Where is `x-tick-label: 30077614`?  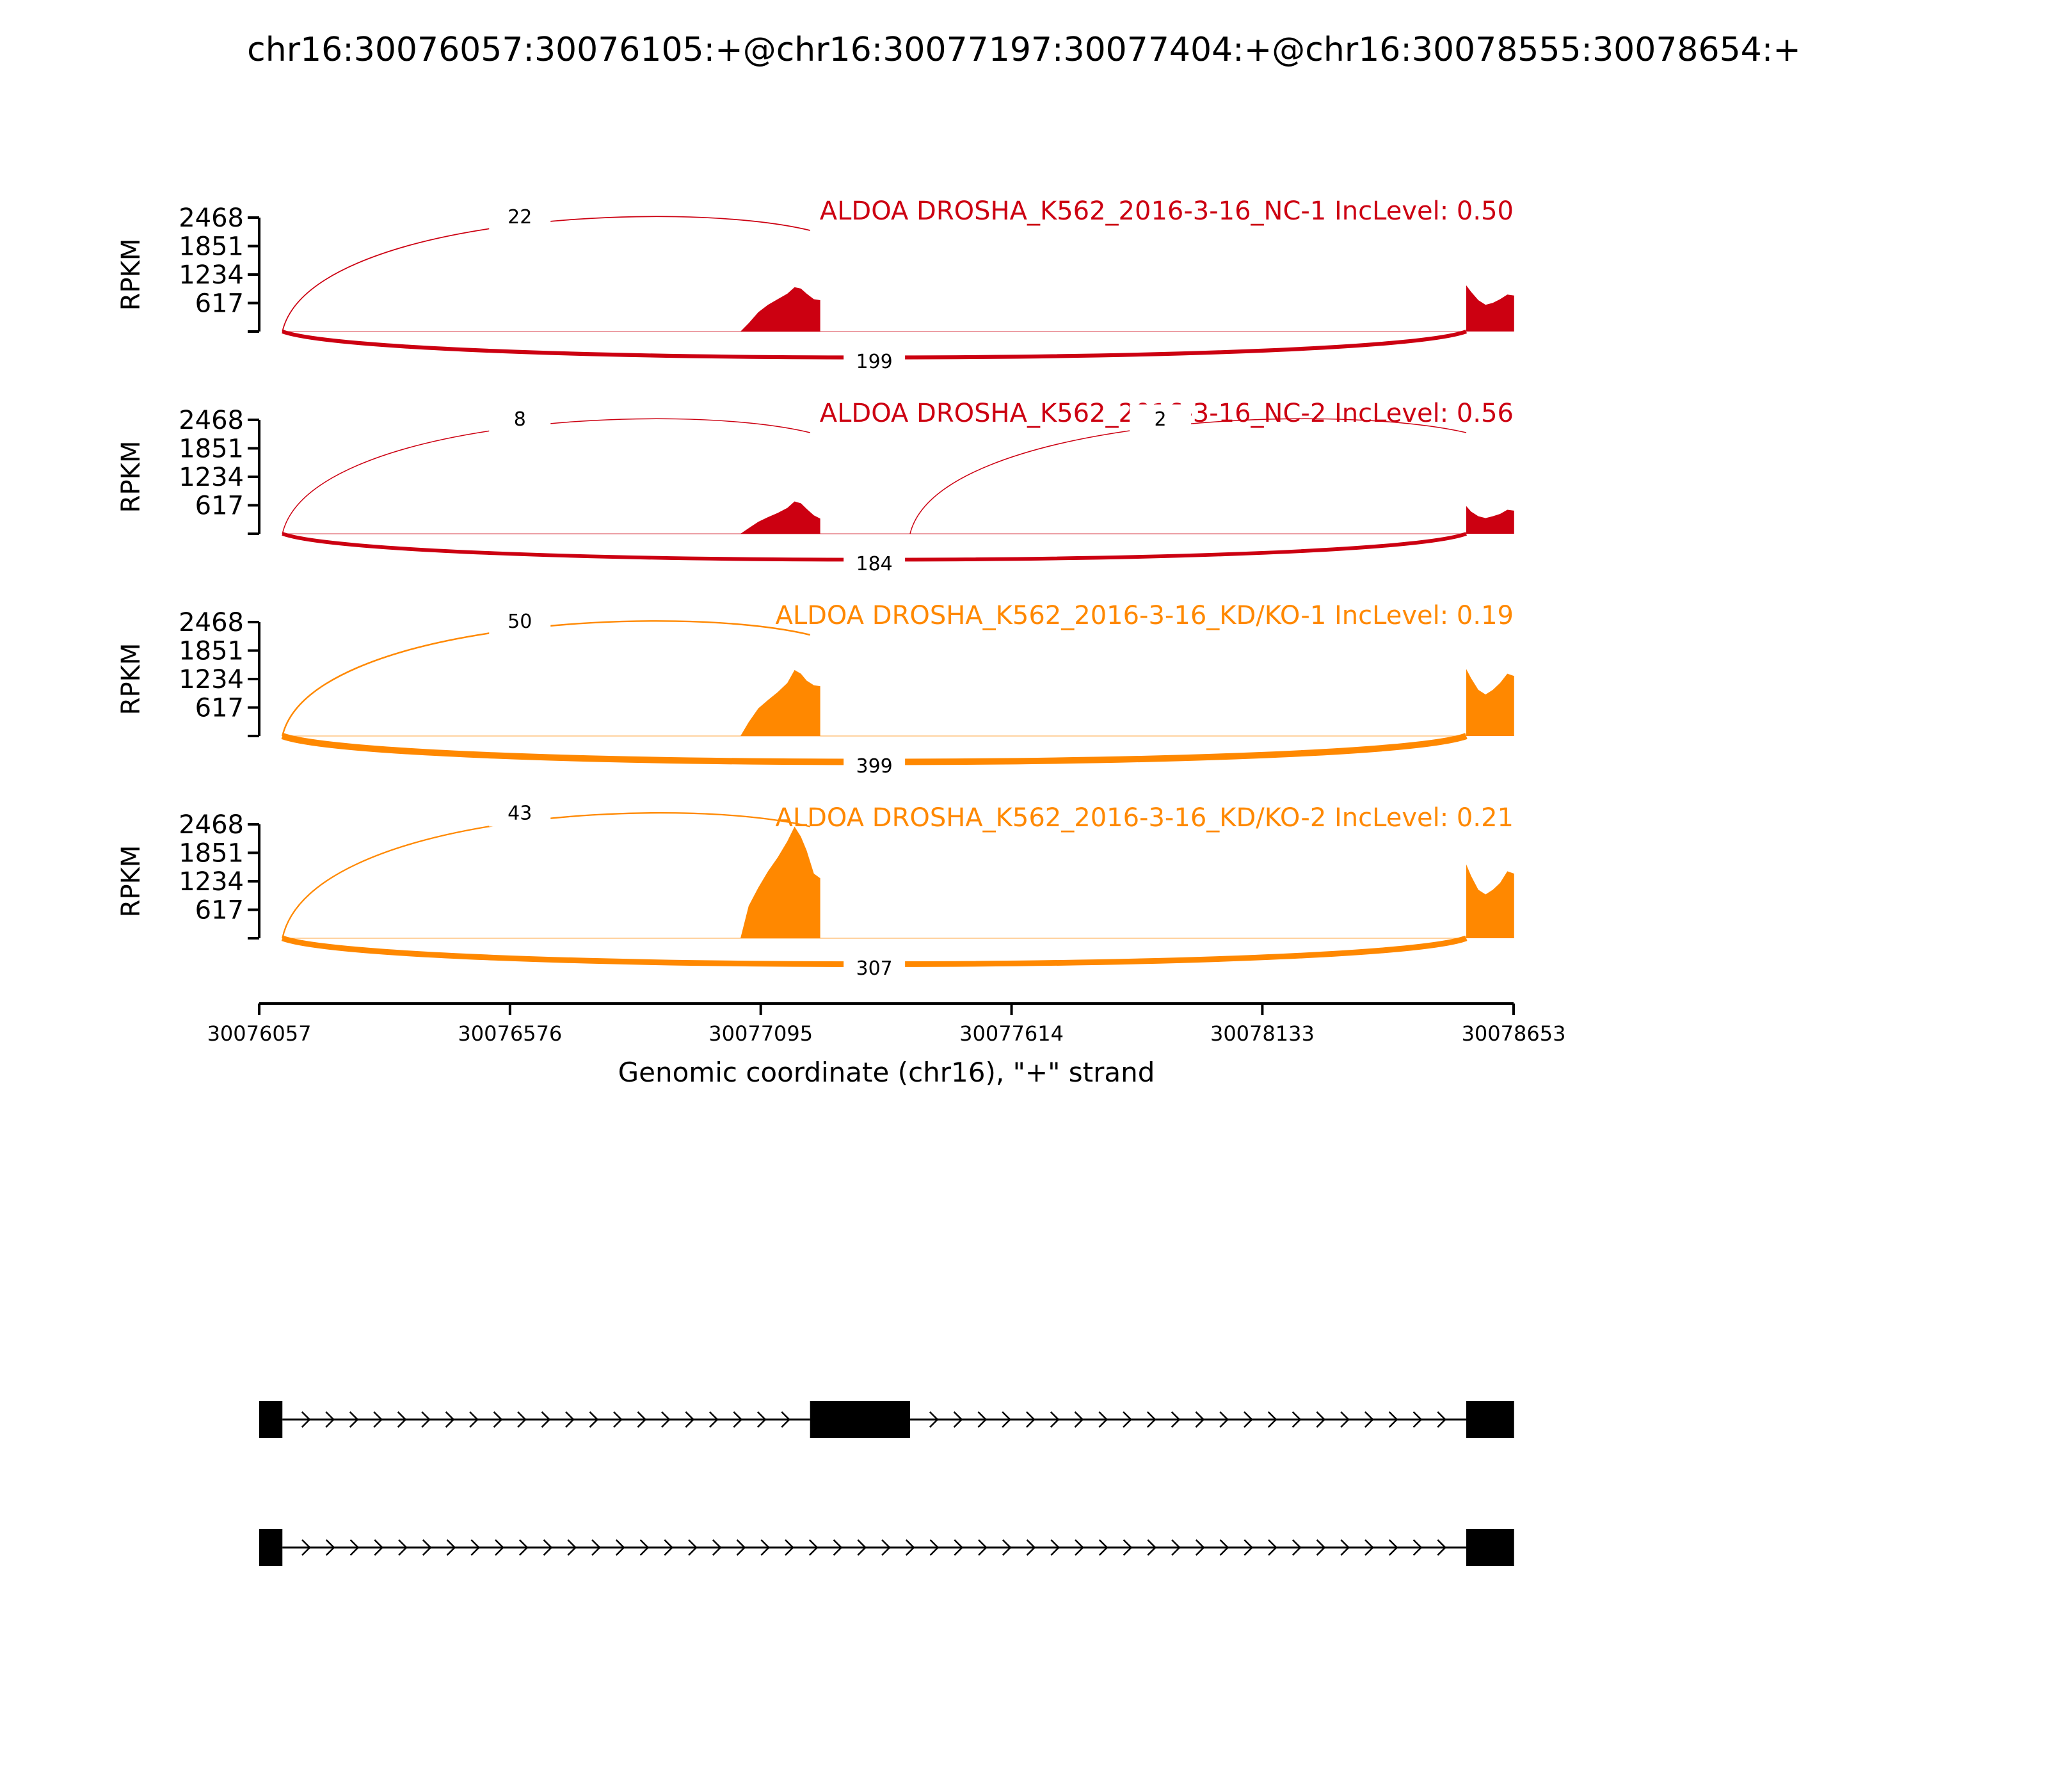
x-tick-label: 30077614 is located at coordinates (1011, 1033).